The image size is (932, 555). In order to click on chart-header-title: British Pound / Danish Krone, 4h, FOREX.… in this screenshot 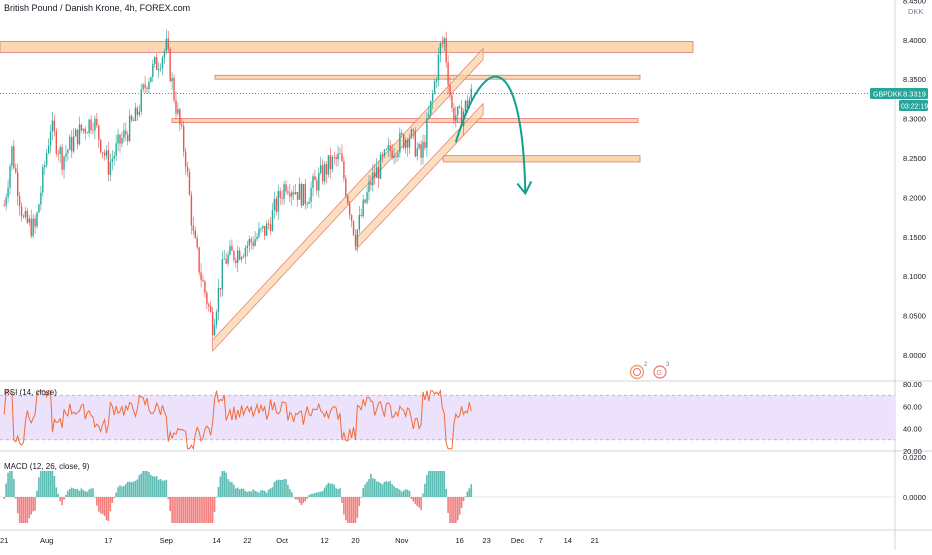, I will do `click(97, 8)`.